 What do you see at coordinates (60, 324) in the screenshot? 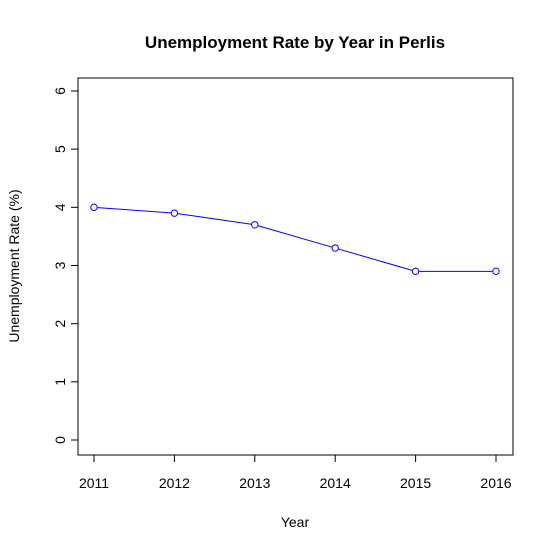
I see `y-tick-label: 2` at bounding box center [60, 324].